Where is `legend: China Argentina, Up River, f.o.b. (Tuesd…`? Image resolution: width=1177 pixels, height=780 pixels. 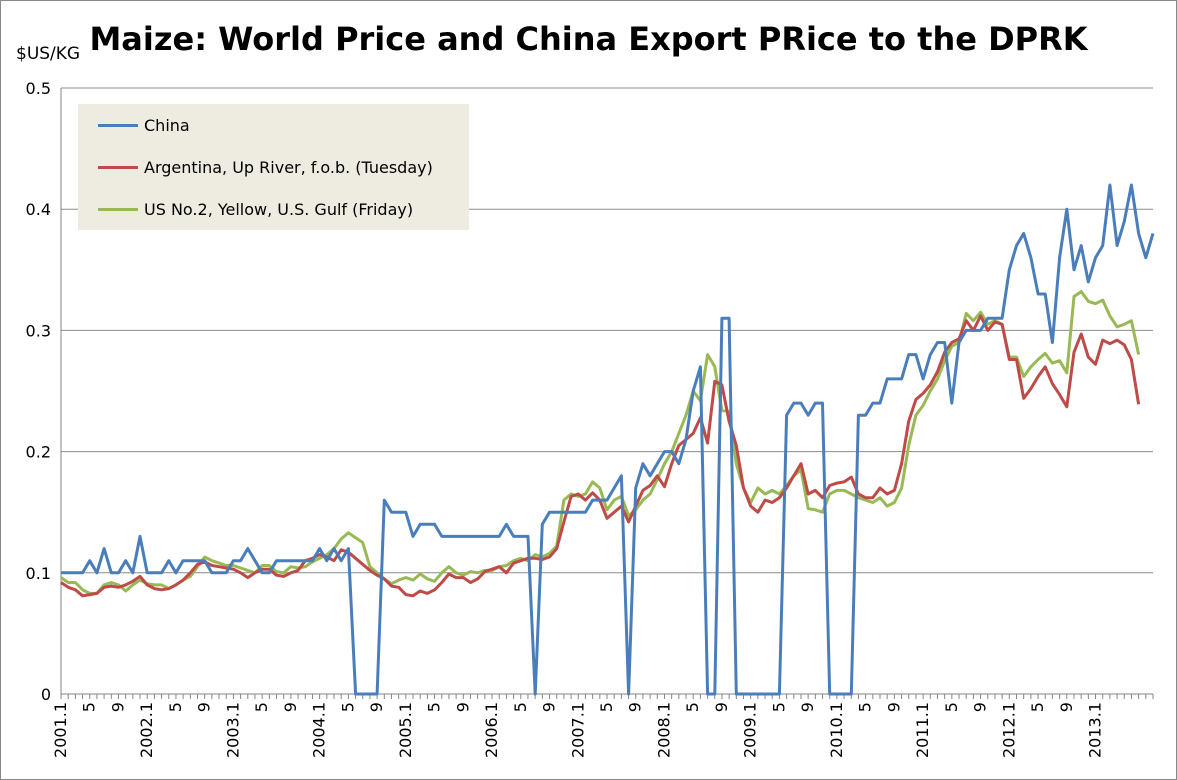
legend: China Argentina, Up River, f.o.b. (Tuesd… is located at coordinates (273, 167).